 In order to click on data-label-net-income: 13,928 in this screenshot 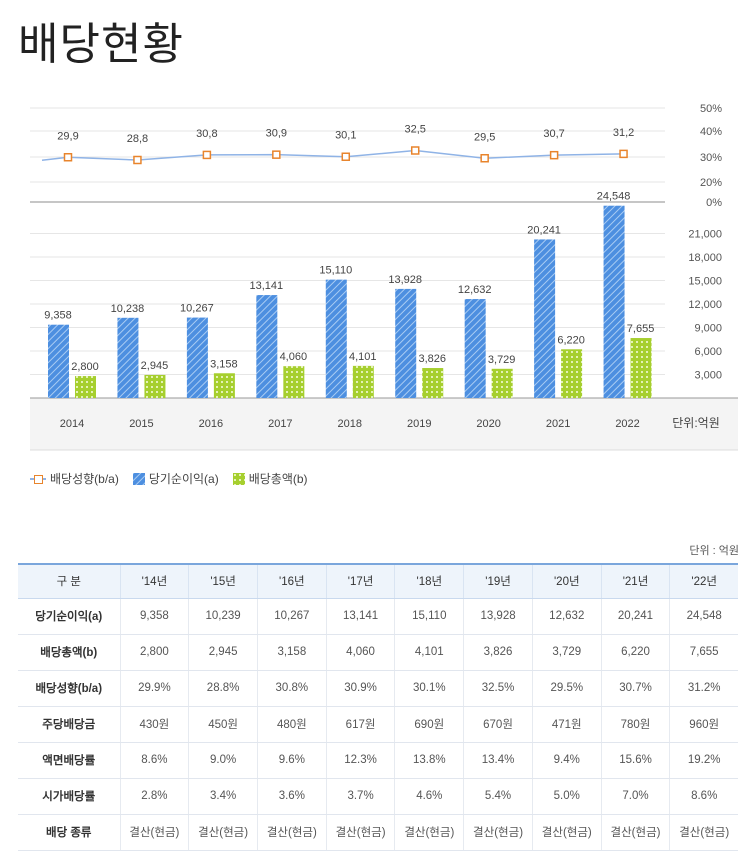, I will do `click(405, 280)`.